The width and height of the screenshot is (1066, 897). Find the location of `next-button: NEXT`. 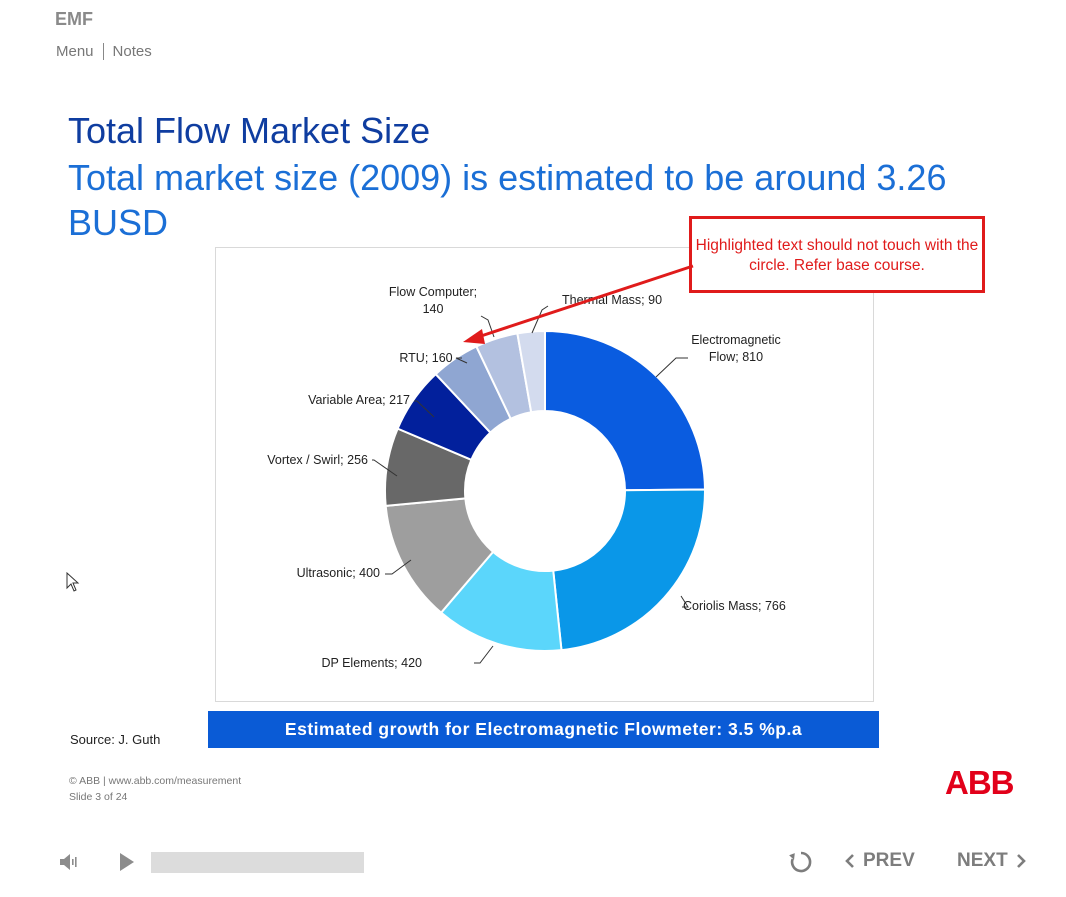

next-button: NEXT is located at coordinates (991, 861).